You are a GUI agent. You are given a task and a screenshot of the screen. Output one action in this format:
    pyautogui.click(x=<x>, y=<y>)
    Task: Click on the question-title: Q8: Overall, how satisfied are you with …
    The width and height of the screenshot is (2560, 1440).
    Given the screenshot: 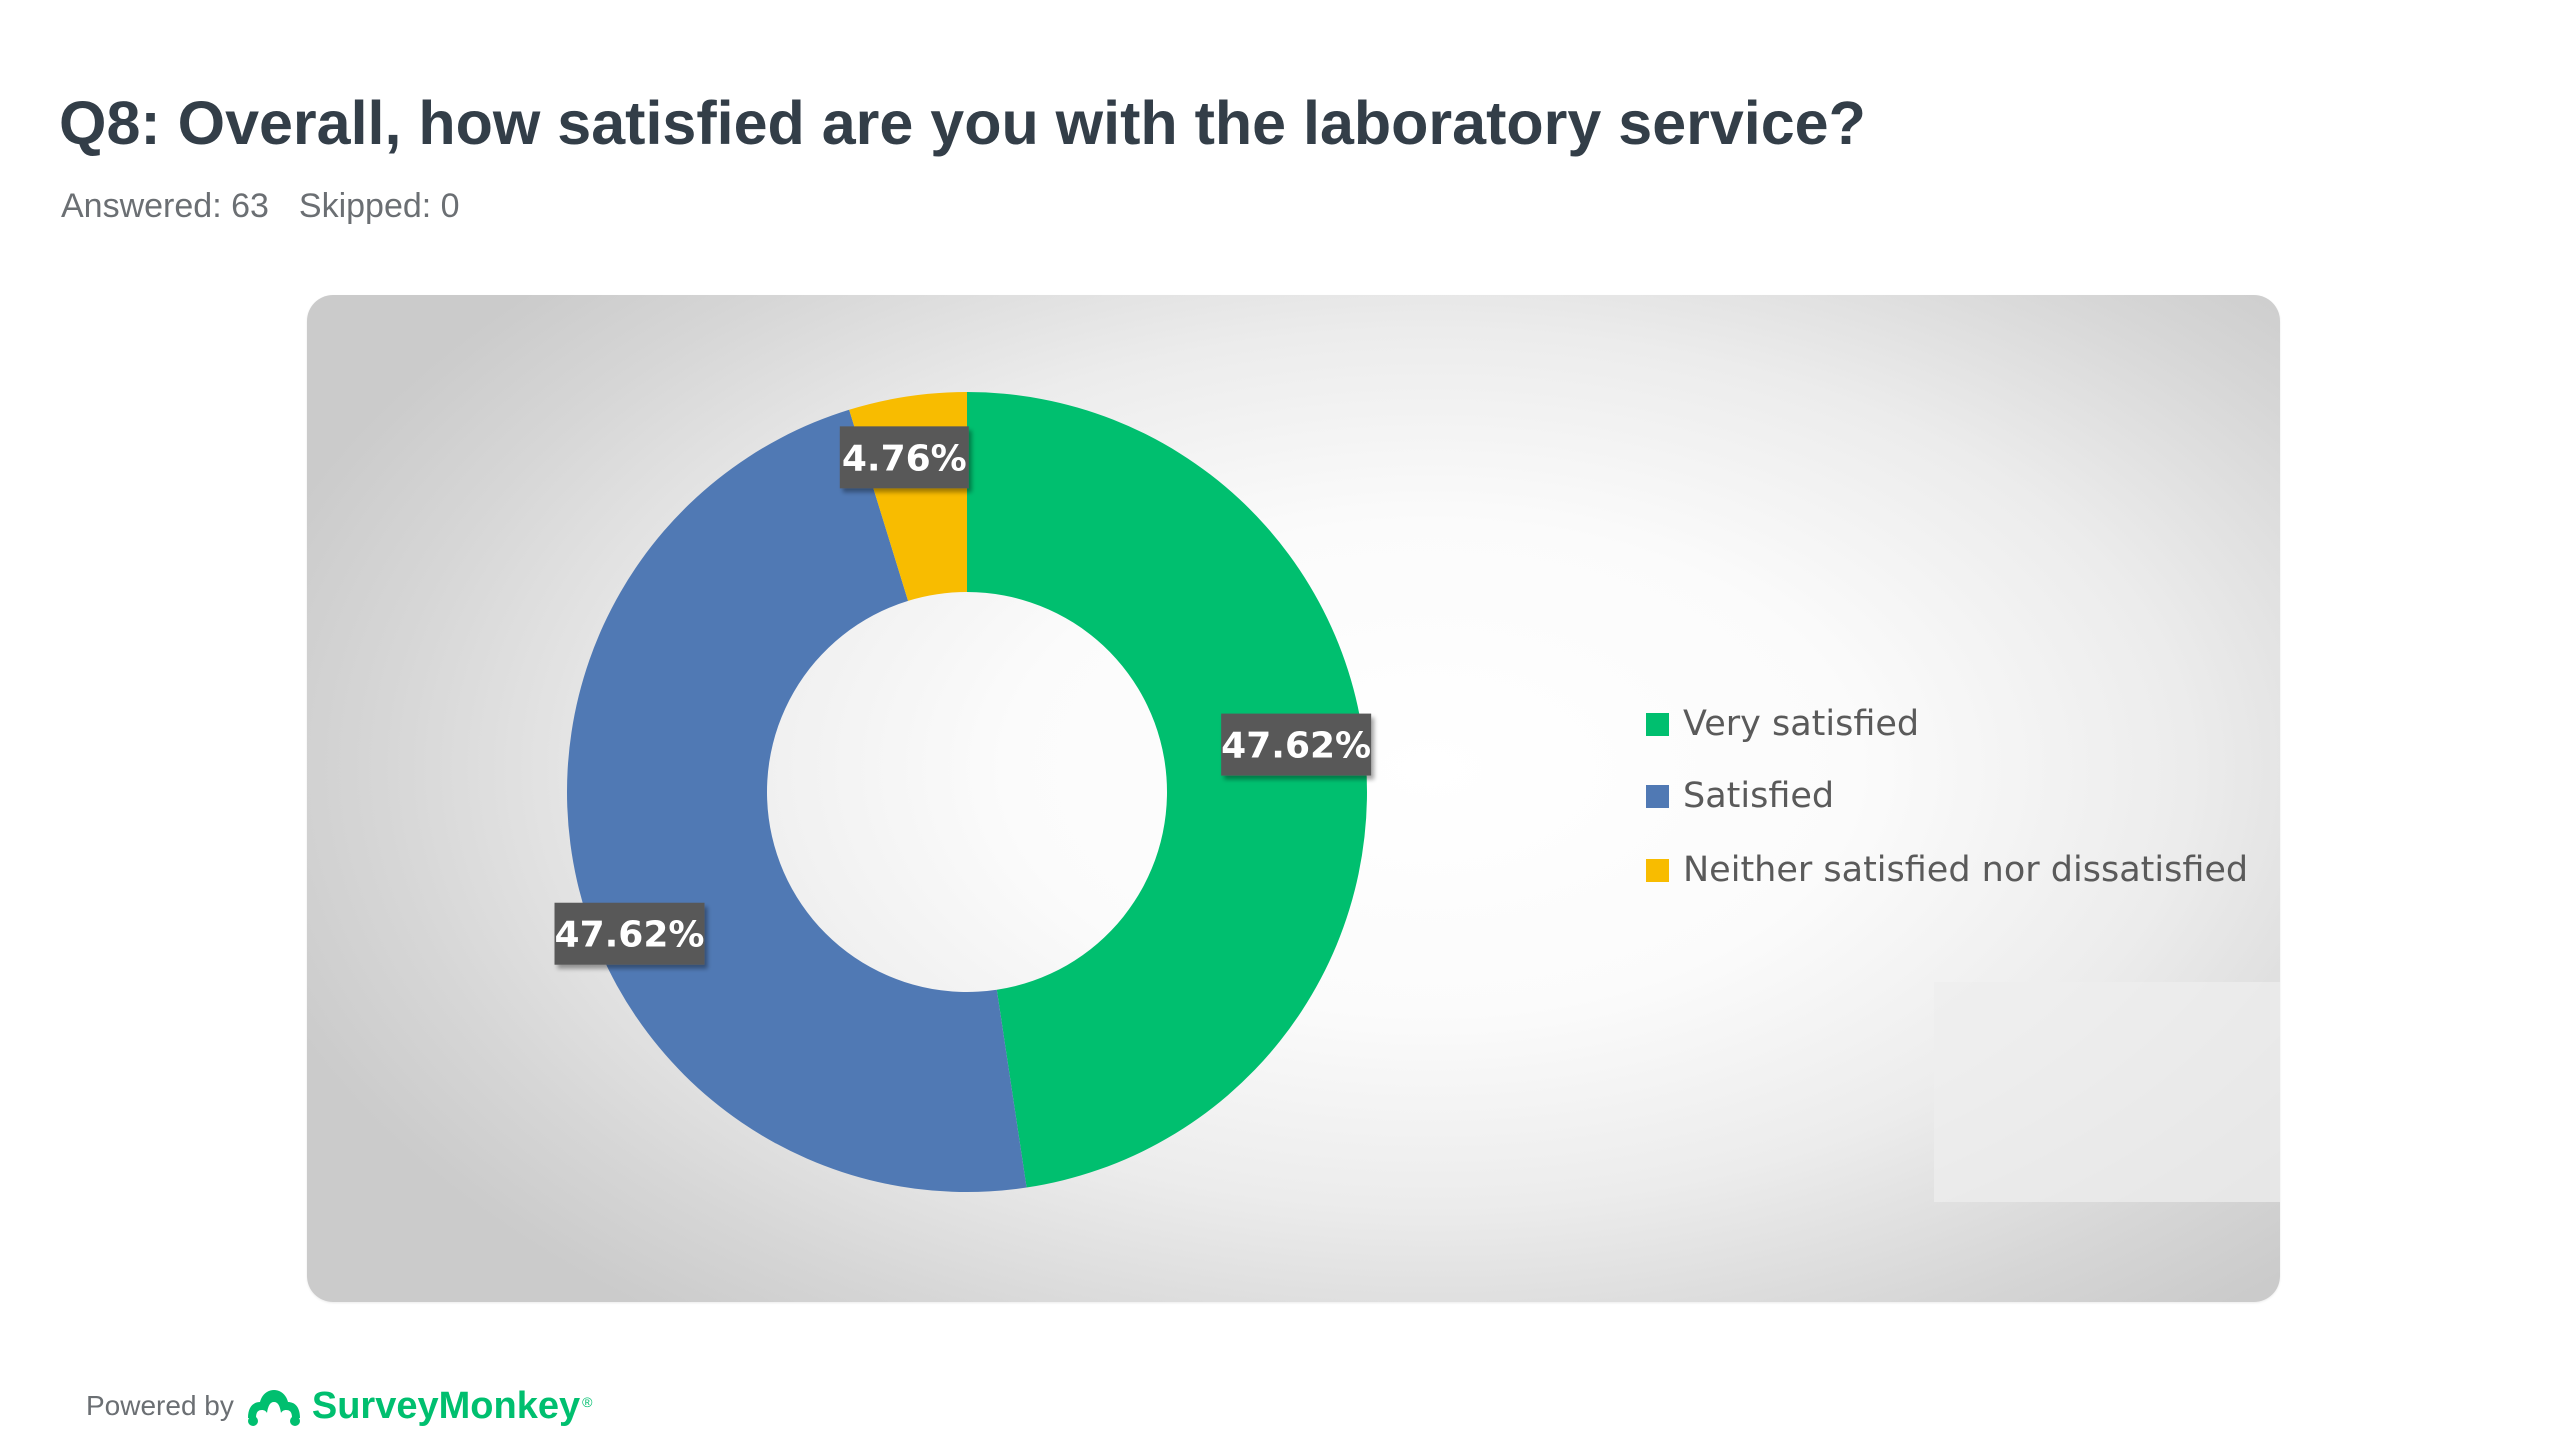 What is the action you would take?
    pyautogui.click(x=962, y=123)
    